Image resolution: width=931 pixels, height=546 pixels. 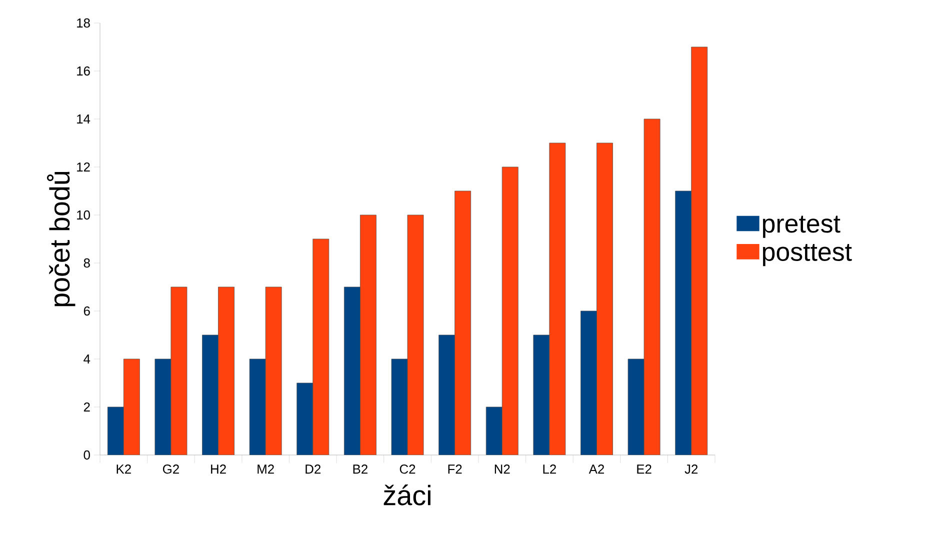 I want to click on x-tick-label: E2, so click(x=644, y=469).